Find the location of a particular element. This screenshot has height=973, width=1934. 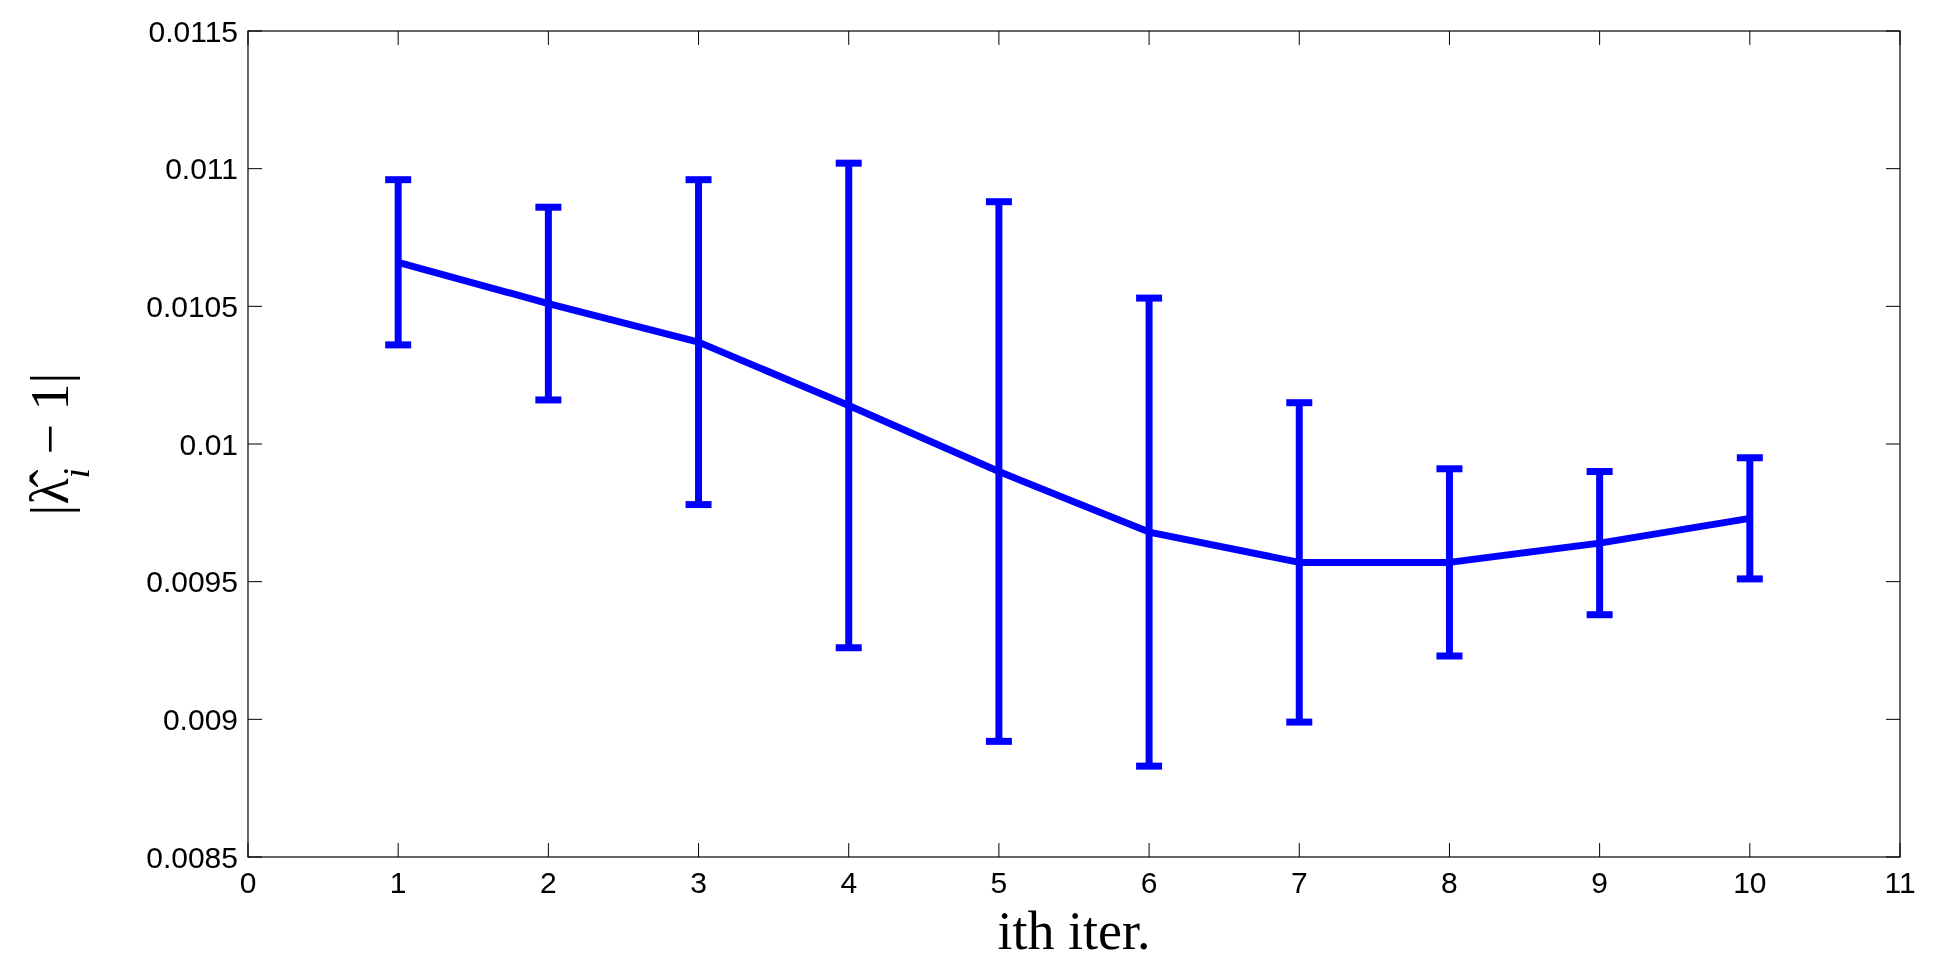

x-tick-label: 5 is located at coordinates (999, 882).